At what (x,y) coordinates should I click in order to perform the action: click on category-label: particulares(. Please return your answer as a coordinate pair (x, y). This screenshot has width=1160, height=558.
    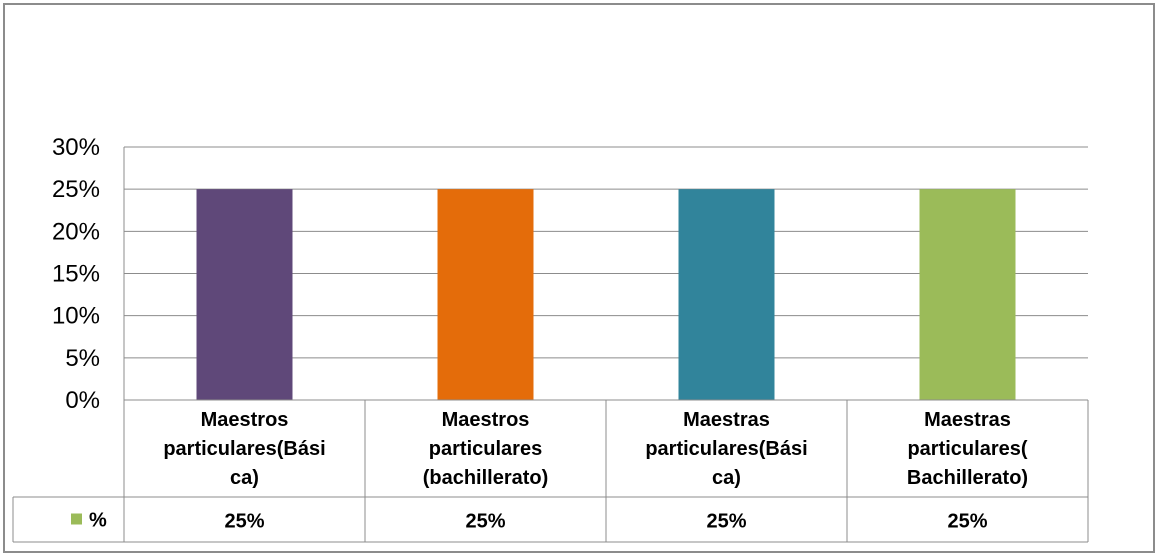
    Looking at the image, I should click on (967, 449).